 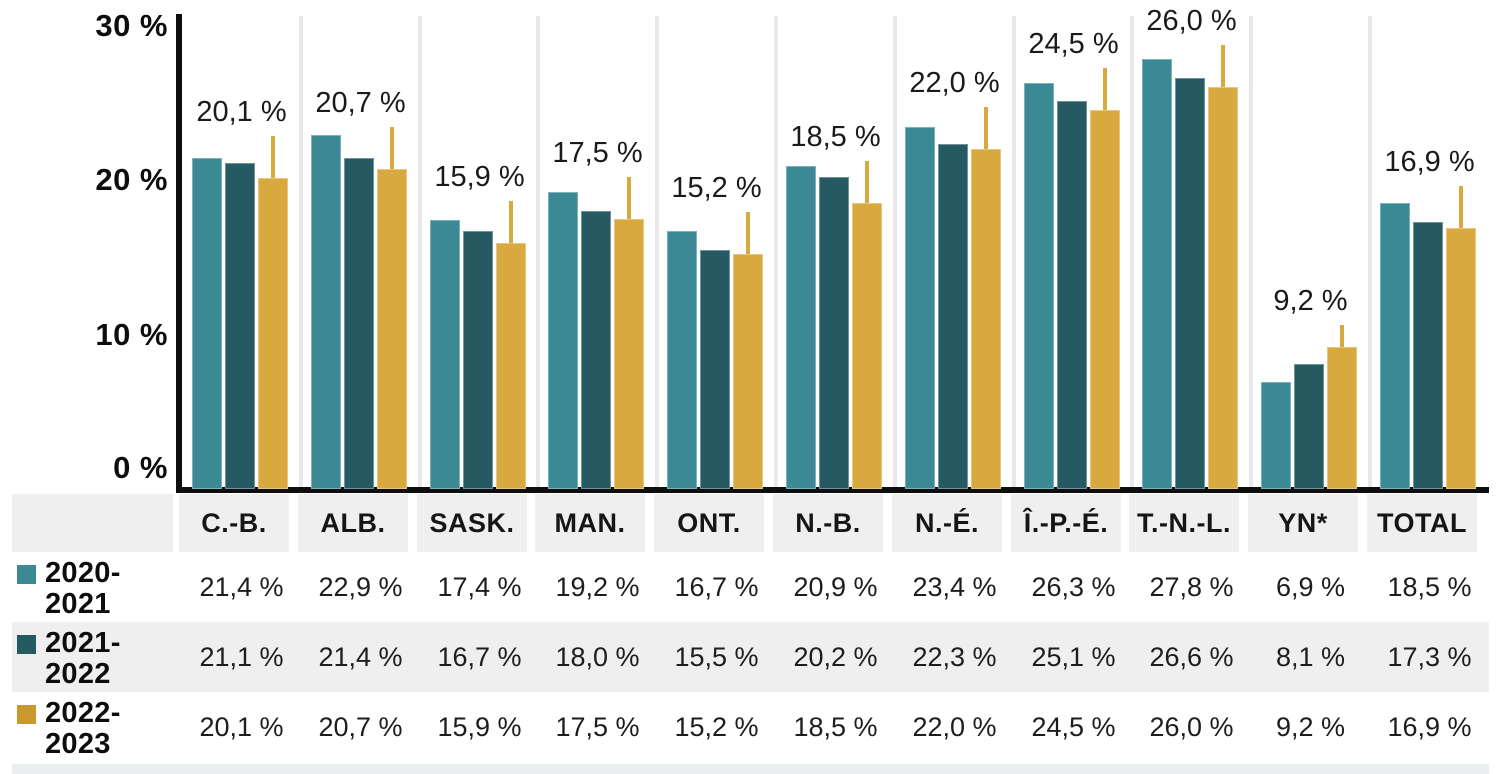 What do you see at coordinates (1073, 44) in the screenshot?
I see `bar-value-label-Î.-P.-É.: 24,5 %` at bounding box center [1073, 44].